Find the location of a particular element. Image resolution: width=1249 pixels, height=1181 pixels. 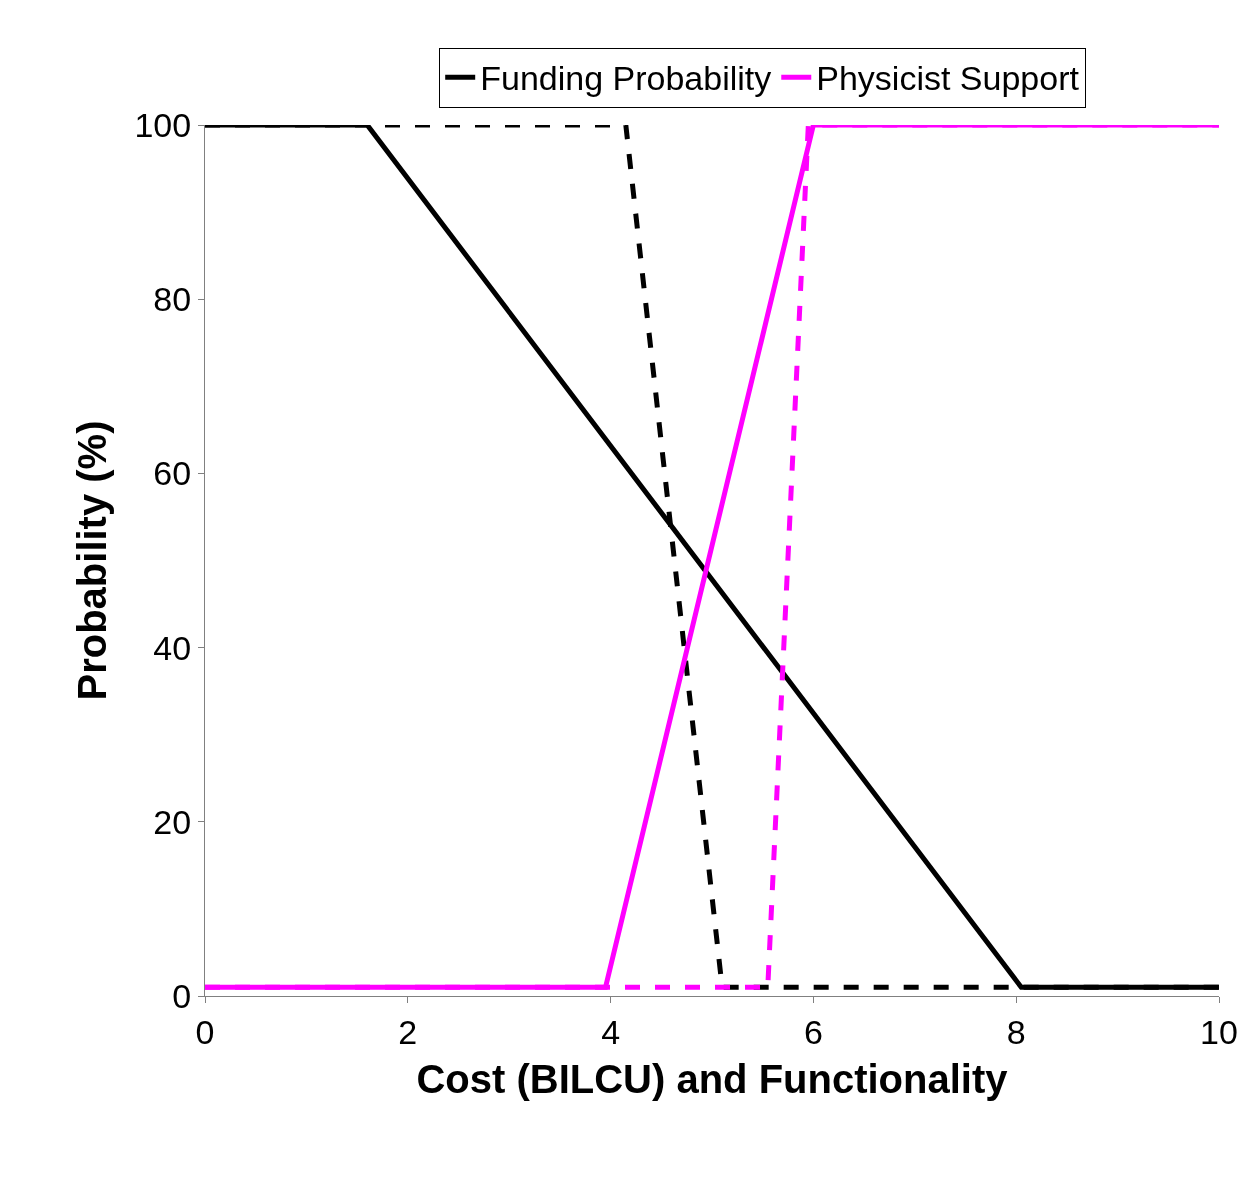

y-tick-label: 80 is located at coordinates (172, 299).